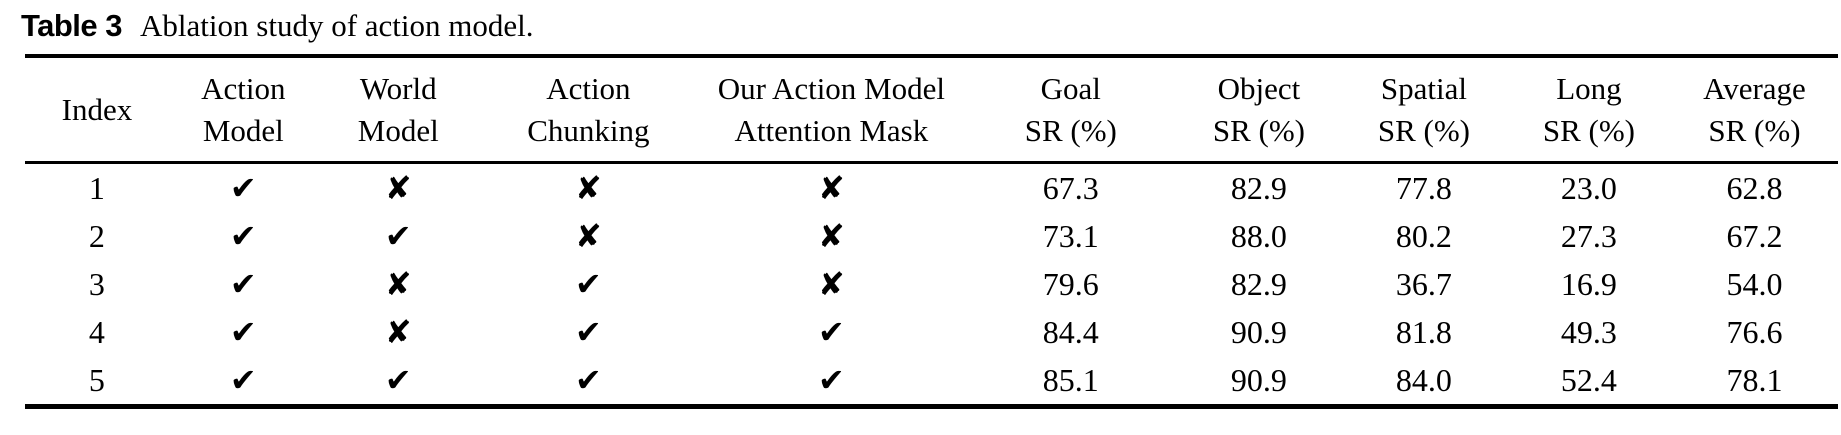  Describe the element at coordinates (96, 235) in the screenshot. I see `cell-index: 2` at that location.